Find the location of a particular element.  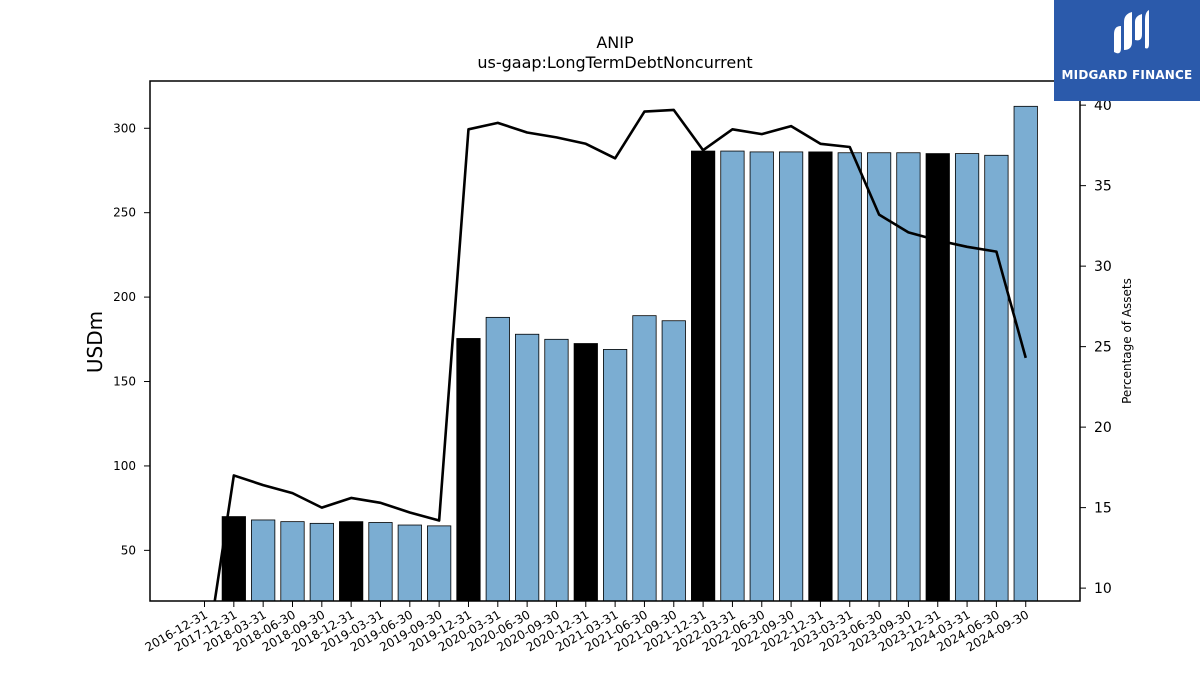

chart-title: ANIP is located at coordinates (615, 42).